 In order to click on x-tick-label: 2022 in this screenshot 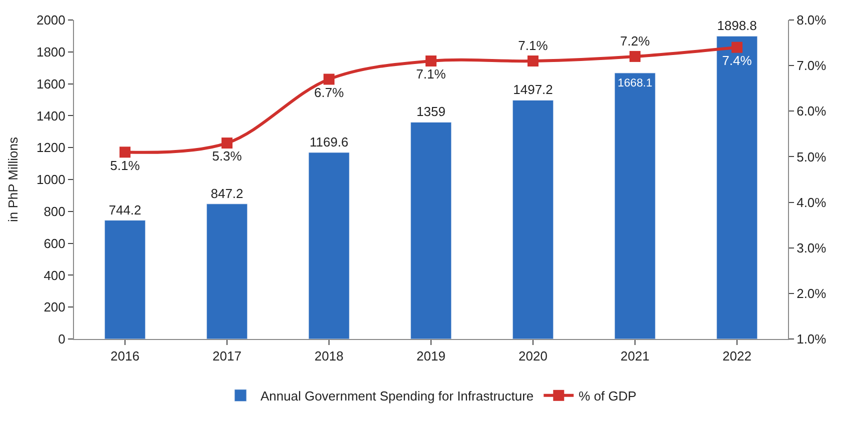, I will do `click(737, 356)`.